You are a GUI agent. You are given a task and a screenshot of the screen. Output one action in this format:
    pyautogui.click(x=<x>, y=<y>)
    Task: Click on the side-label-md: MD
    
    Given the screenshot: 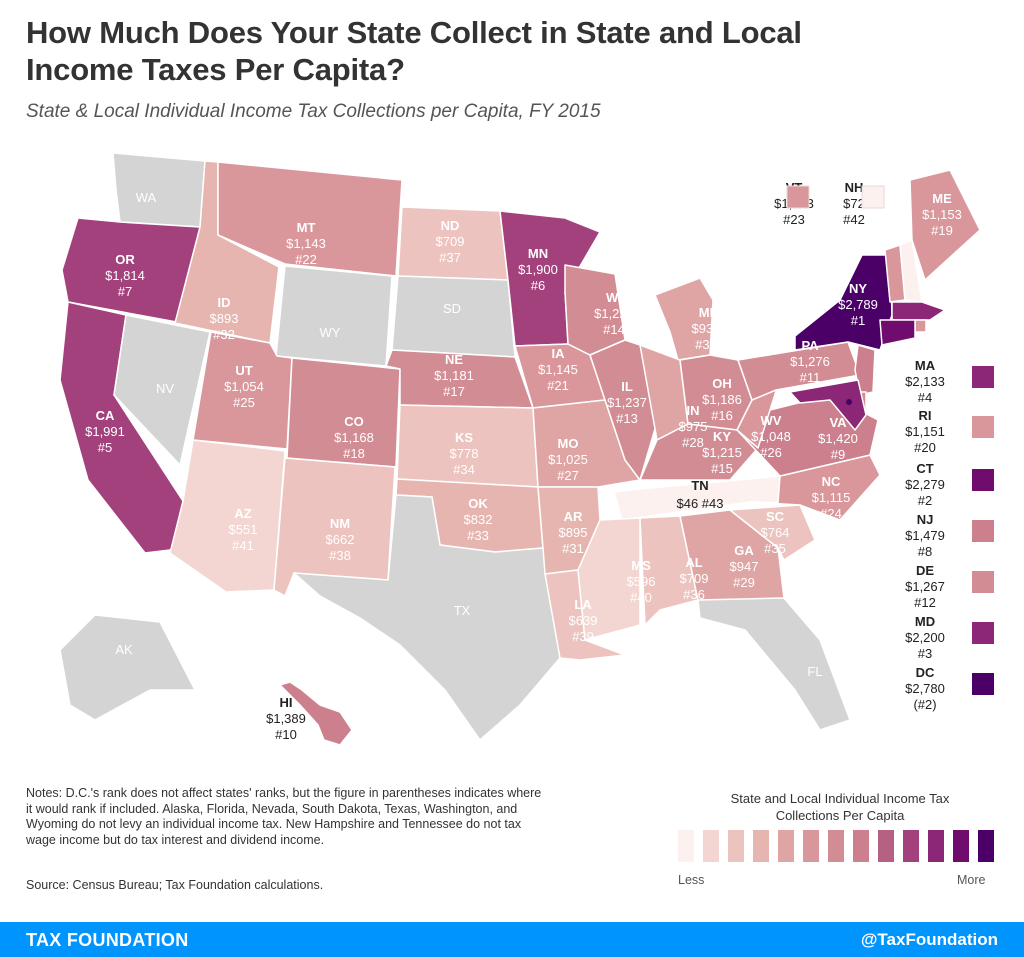 What is the action you would take?
    pyautogui.click(x=925, y=621)
    